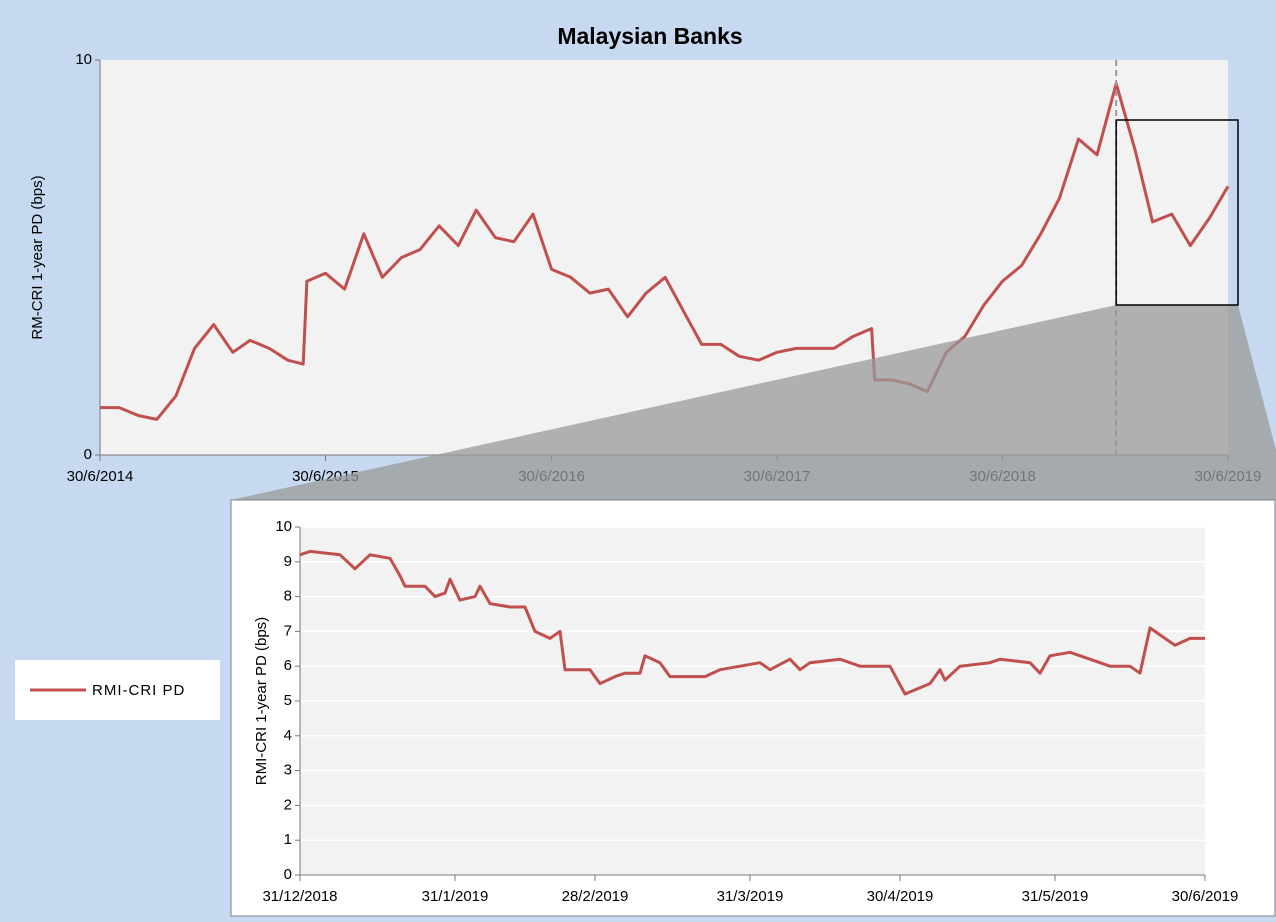 The image size is (1276, 922). What do you see at coordinates (288, 700) in the screenshot?
I see `y-tick-label: 5` at bounding box center [288, 700].